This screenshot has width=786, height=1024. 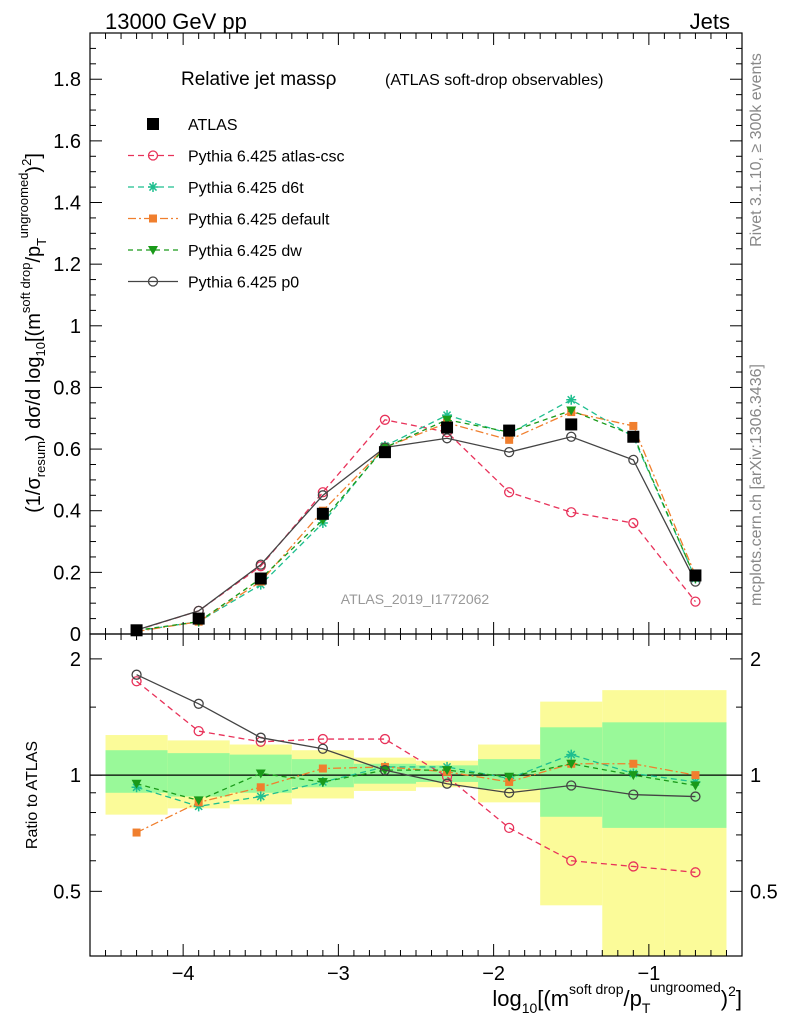 What do you see at coordinates (67, 142) in the screenshot?
I see `main-ytick-label: 1.6` at bounding box center [67, 142].